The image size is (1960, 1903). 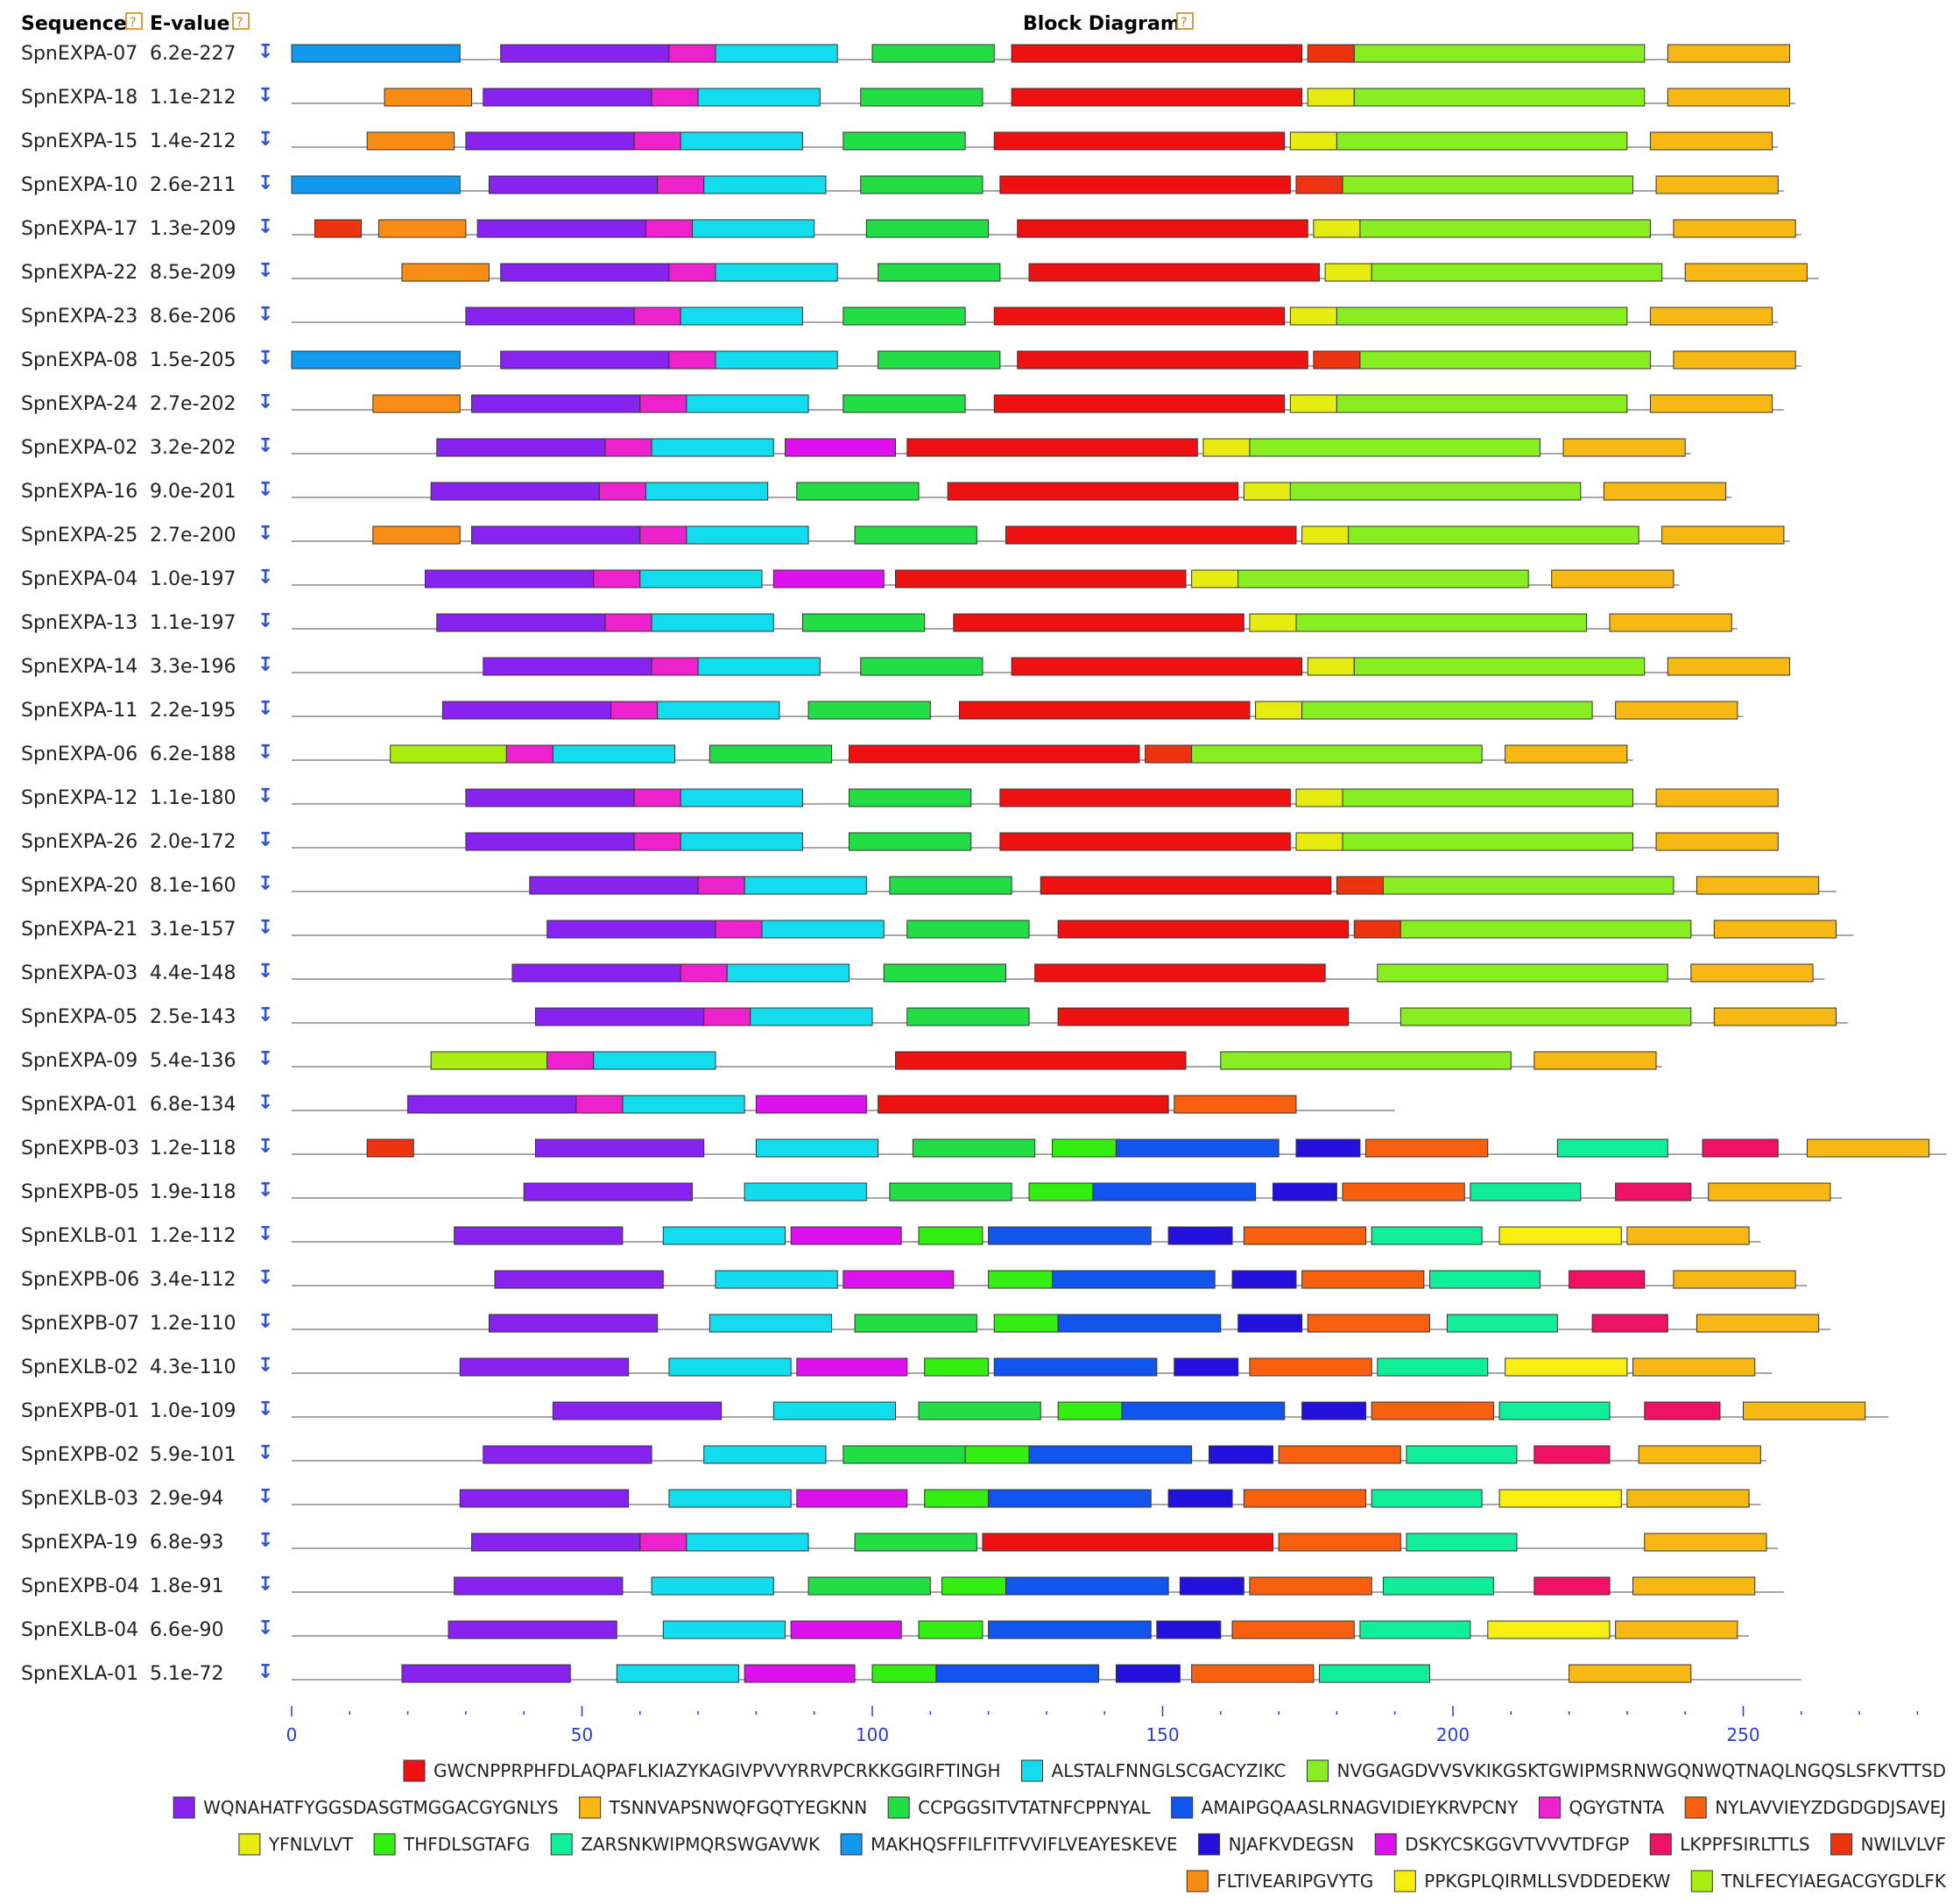 What do you see at coordinates (1203, 1410) in the screenshot?
I see `motif-block-blue` at bounding box center [1203, 1410].